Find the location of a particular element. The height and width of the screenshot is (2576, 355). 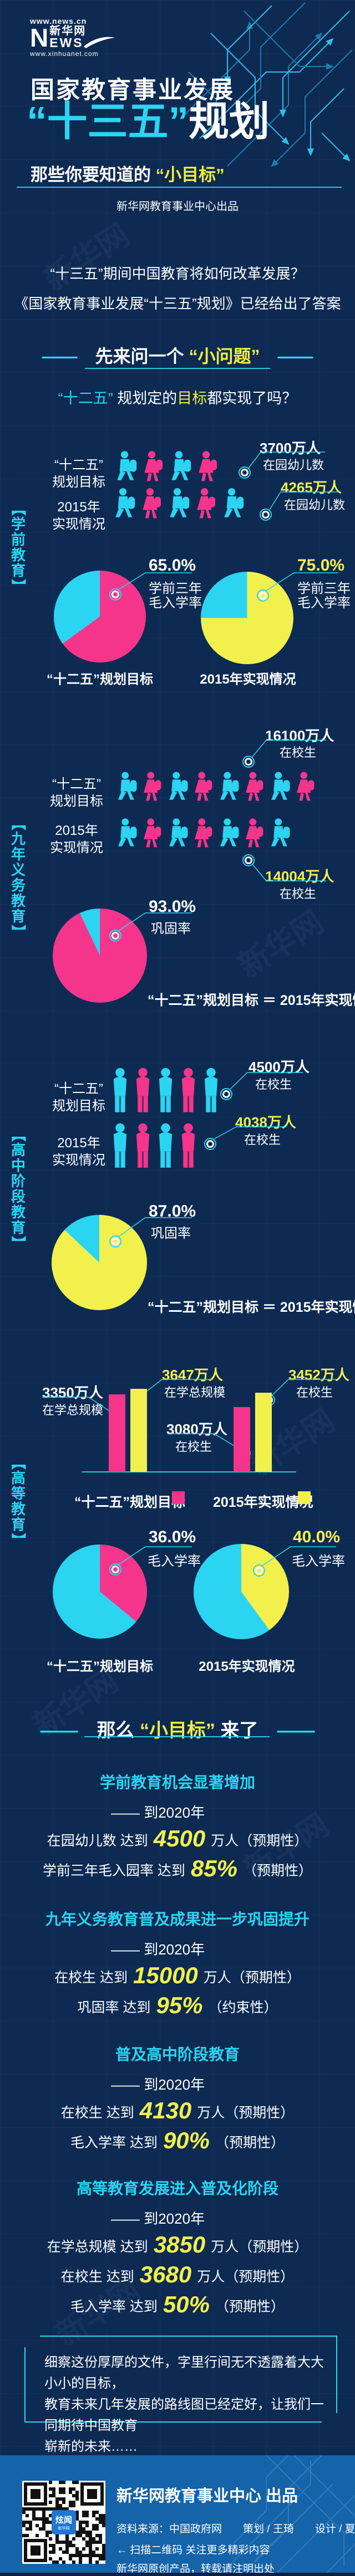

section-label-char: 等 is located at coordinates (18, 1493).